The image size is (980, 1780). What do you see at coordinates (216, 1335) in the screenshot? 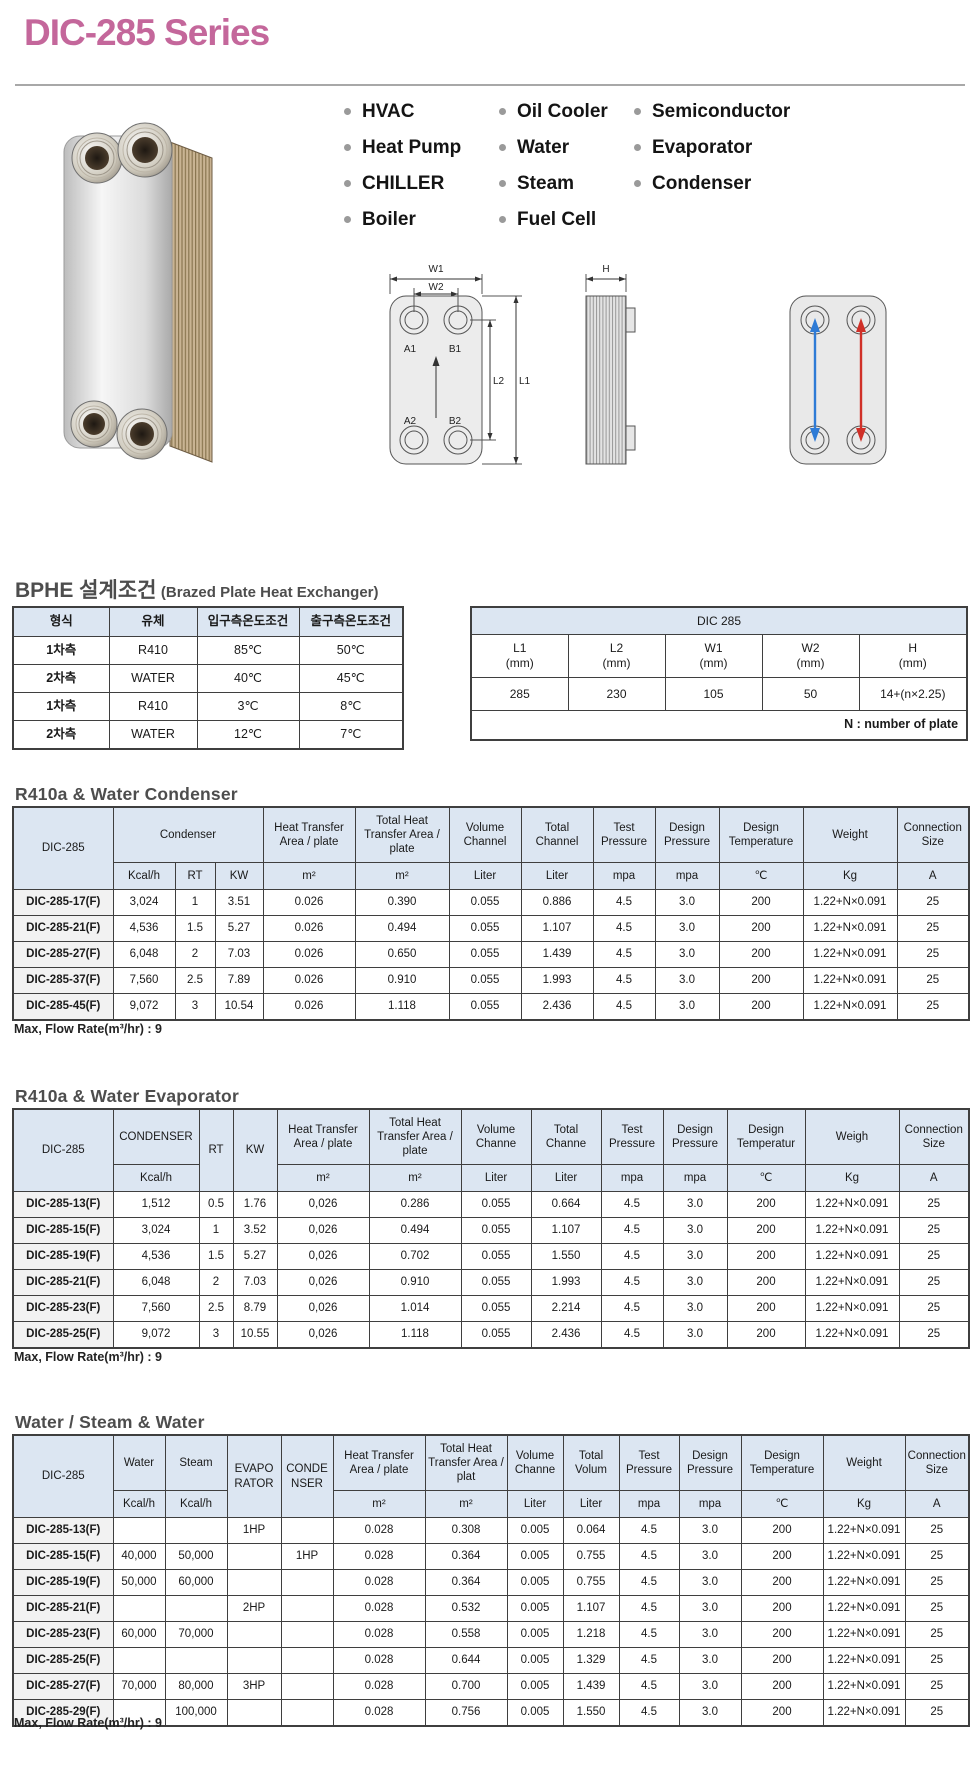
I see `data-cell: 3` at bounding box center [216, 1335].